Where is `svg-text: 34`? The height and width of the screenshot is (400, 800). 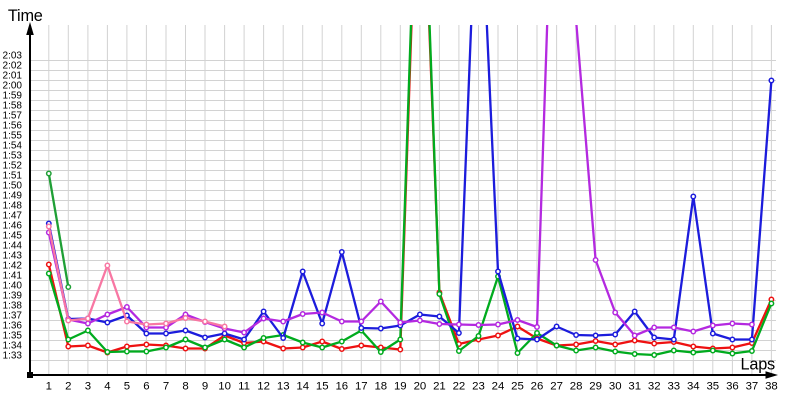
svg-text: 34 is located at coordinates (693, 387).